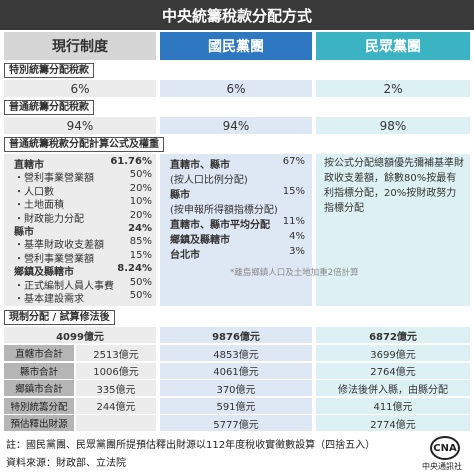 The image size is (474, 474). What do you see at coordinates (393, 423) in the screenshot?
I see `value-cell: 2774億元` at bounding box center [393, 423].